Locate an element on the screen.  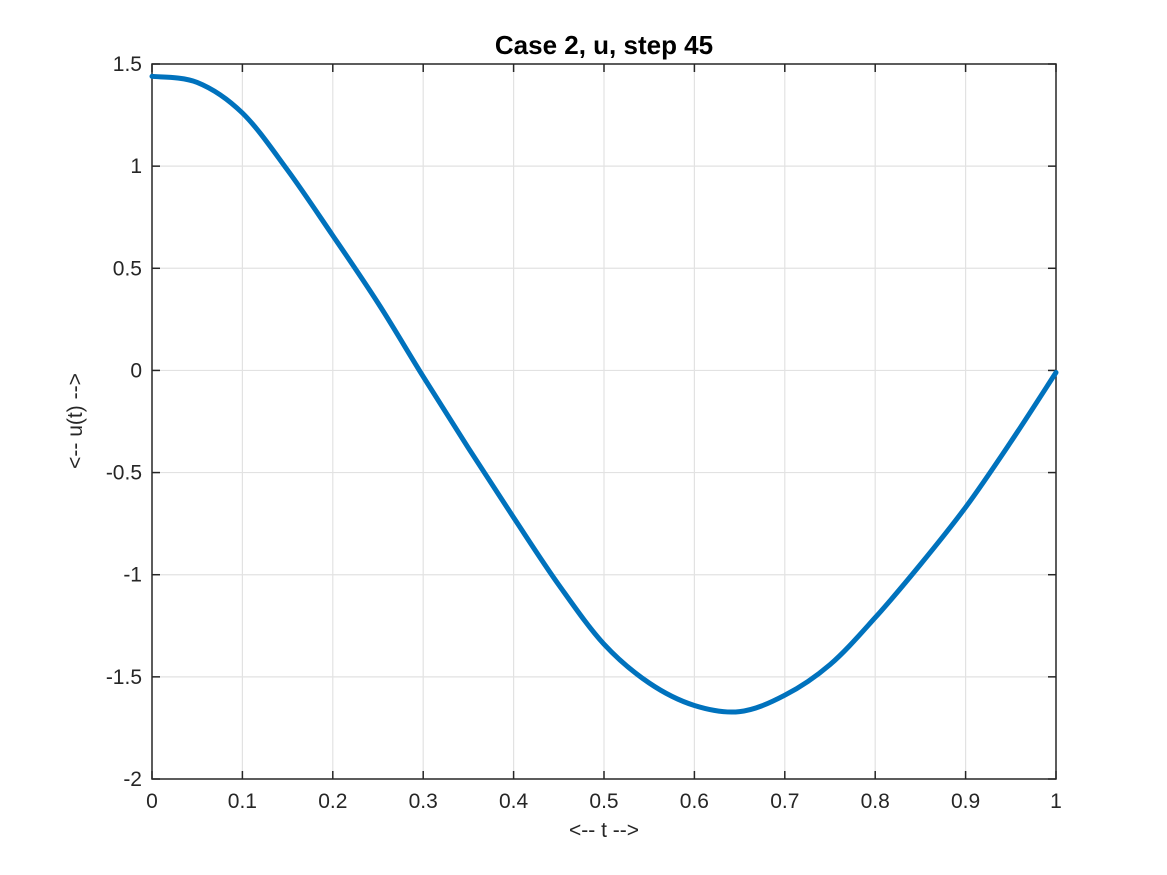
x-tick-label: 0 is located at coordinates (152, 801).